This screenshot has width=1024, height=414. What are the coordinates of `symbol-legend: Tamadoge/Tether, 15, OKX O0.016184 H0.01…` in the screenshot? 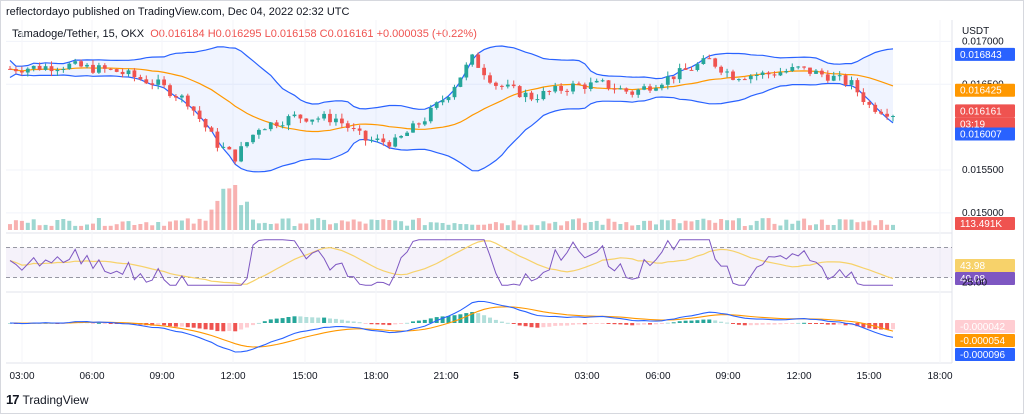 It's located at (244, 34).